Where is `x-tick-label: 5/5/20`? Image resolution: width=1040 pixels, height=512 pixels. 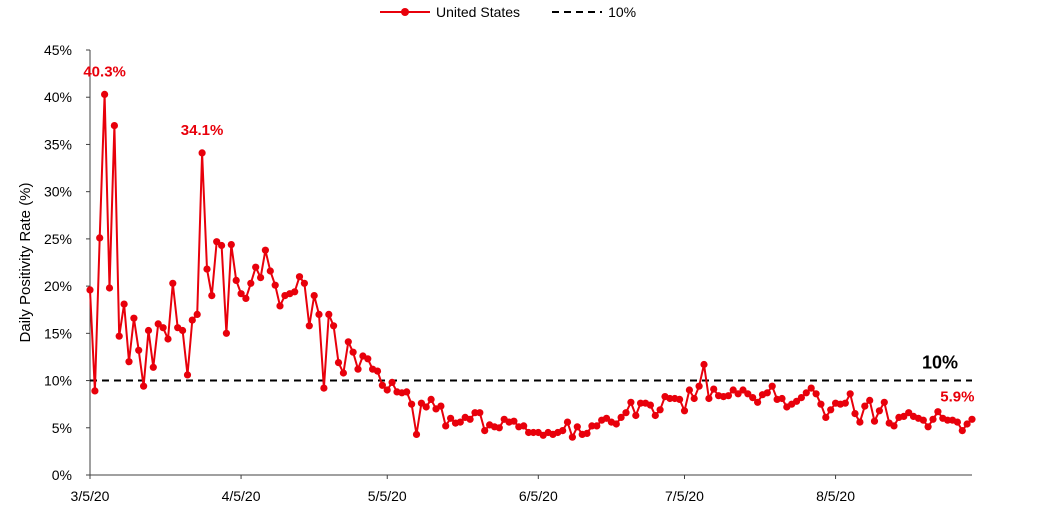 x-tick-label: 5/5/20 is located at coordinates (387, 496).